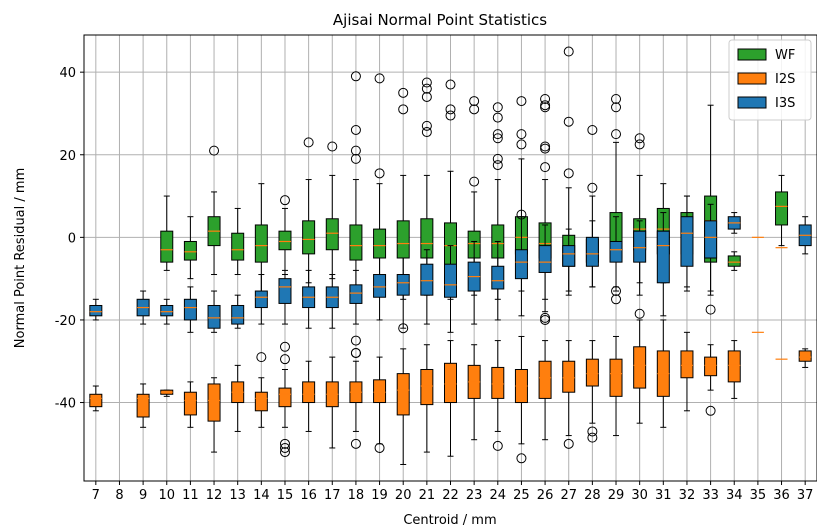  Describe the element at coordinates (427, 495) in the screenshot. I see `x-tick-label: 21` at that location.